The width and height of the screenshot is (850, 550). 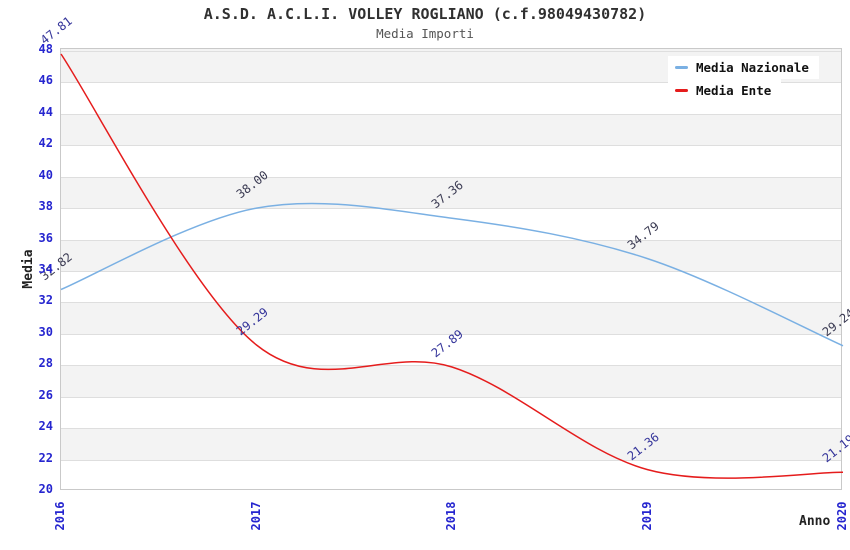 I want to click on y-tick-label: 24, so click(x=45, y=426).